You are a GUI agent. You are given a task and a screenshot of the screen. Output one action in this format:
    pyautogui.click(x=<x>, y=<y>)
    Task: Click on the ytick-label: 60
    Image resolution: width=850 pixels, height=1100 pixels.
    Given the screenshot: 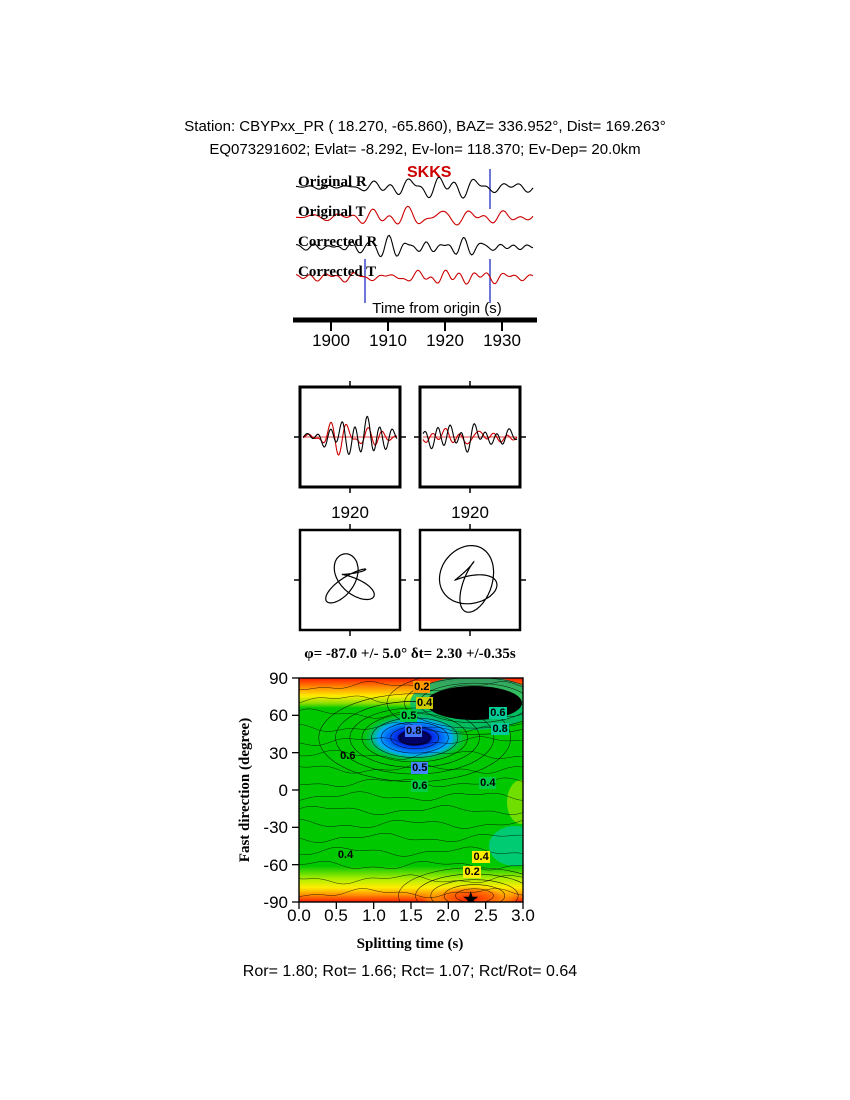 What is the action you would take?
    pyautogui.click(x=278, y=715)
    